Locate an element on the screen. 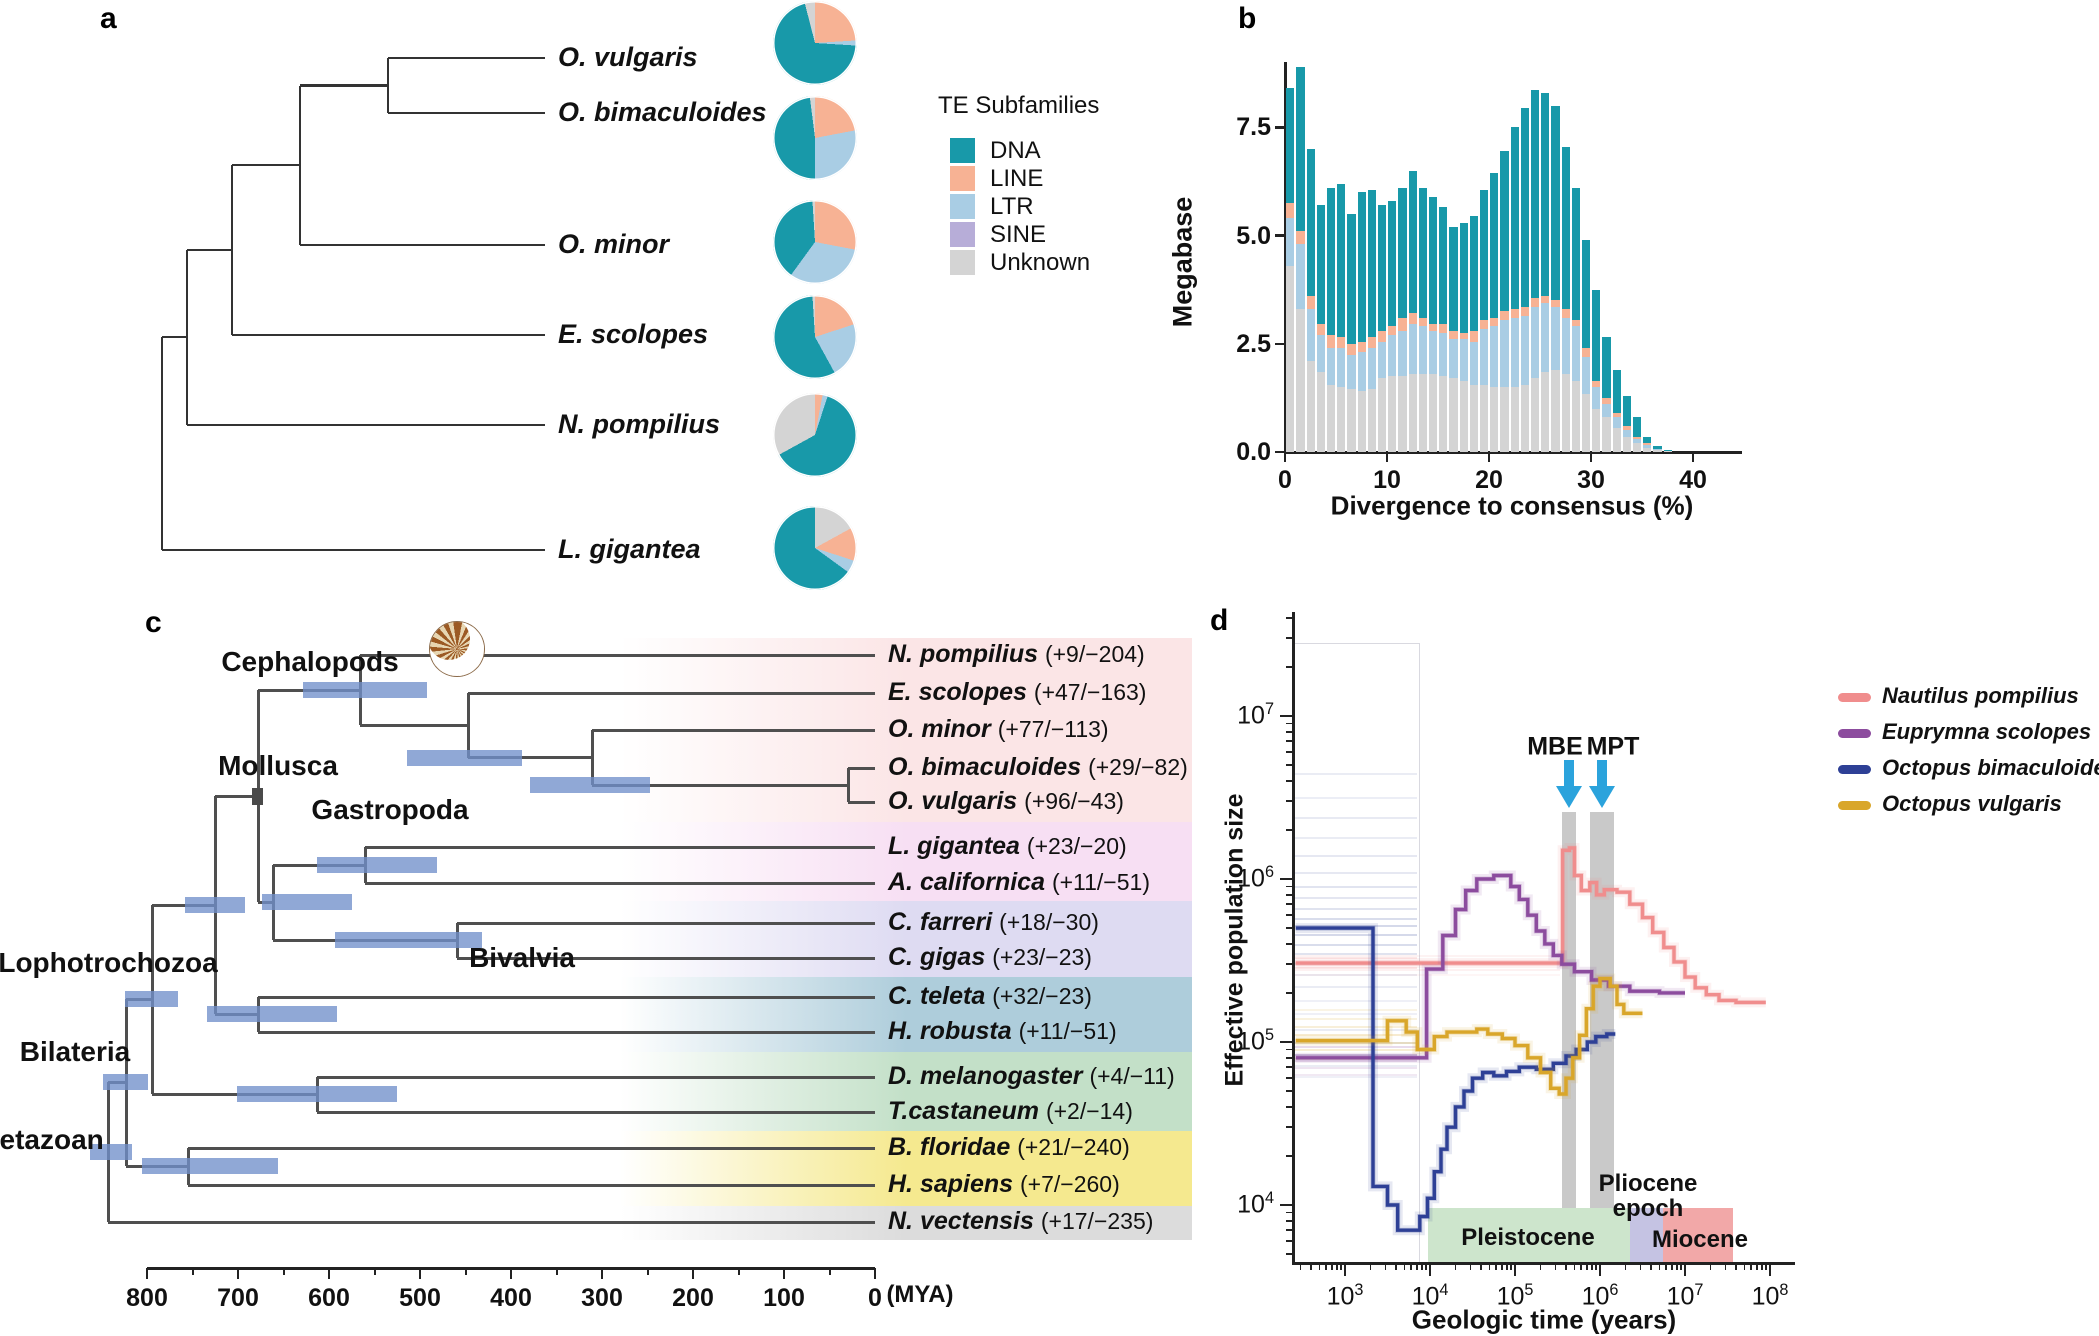 The image size is (2099, 1336). panel-a-label: a is located at coordinates (108, 18).